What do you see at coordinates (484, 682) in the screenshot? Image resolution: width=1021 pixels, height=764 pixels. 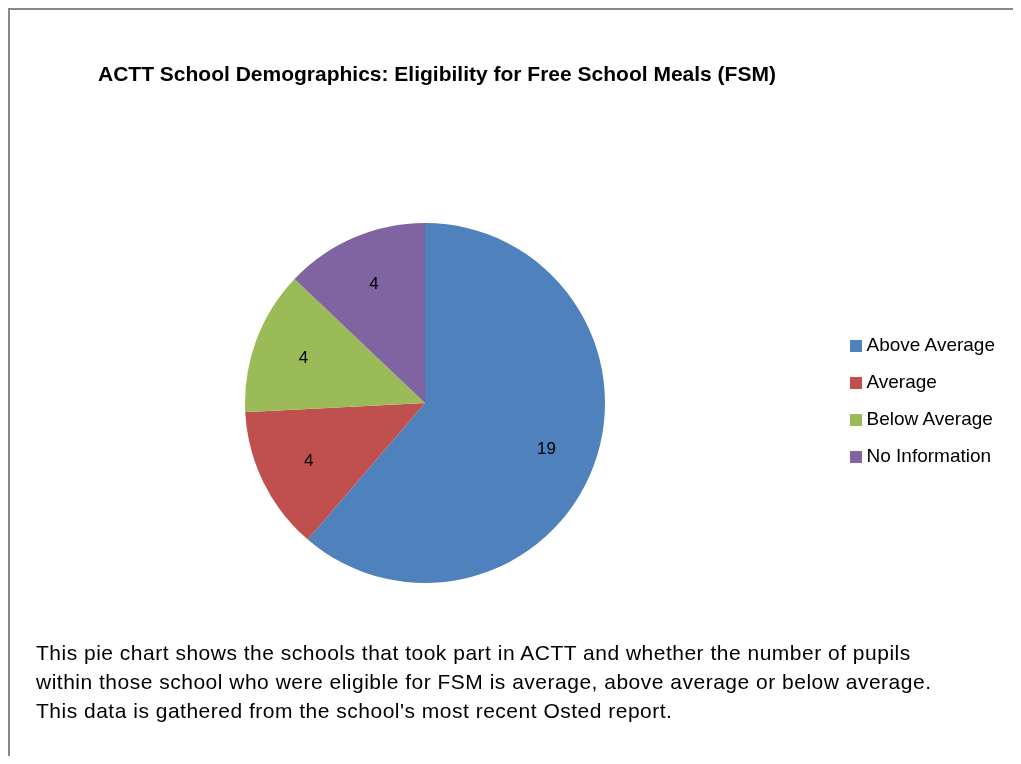 I see `text: This pie chart shows the schools that took part in ACTT and whether the number of pupils within those school who were eligible for FSM is average, above average or below average. This data is gathered from the school's most recent Osted report.` at bounding box center [484, 682].